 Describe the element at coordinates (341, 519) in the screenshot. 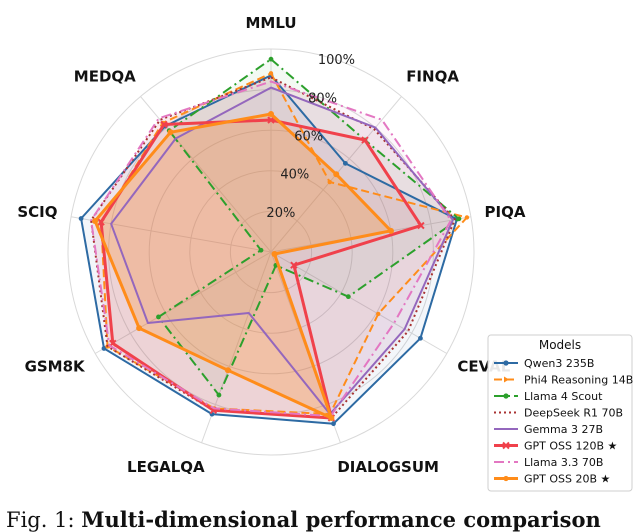

I see `caption-bold: Multi-dimensional performance comparison` at that location.